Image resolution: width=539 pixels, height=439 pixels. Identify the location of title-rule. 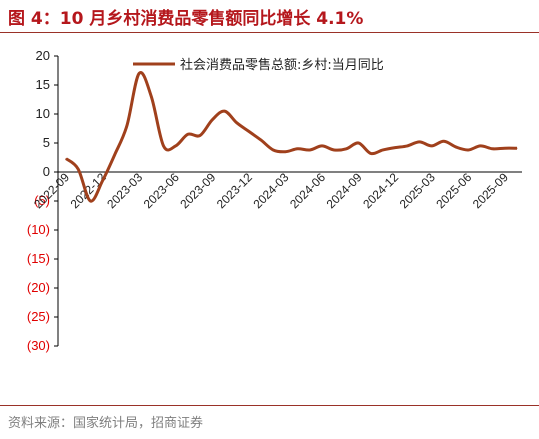
(269, 32).